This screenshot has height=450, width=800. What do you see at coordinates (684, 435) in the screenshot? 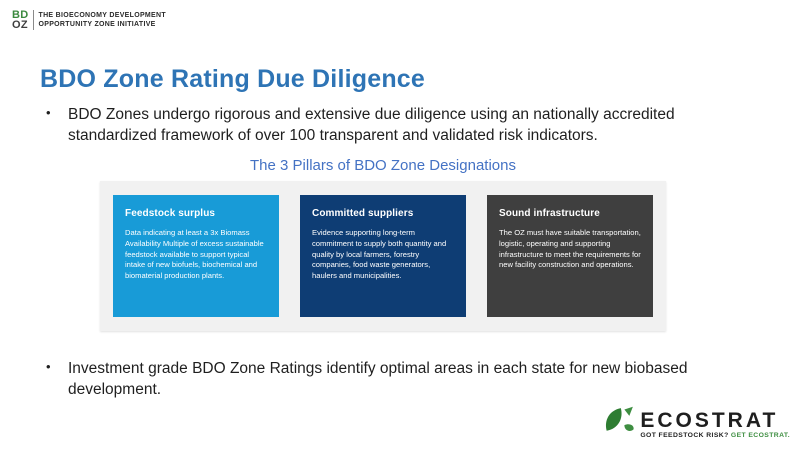
I see `tagline-dark-part: GOT FEEDSTOCK RISK?` at bounding box center [684, 435].